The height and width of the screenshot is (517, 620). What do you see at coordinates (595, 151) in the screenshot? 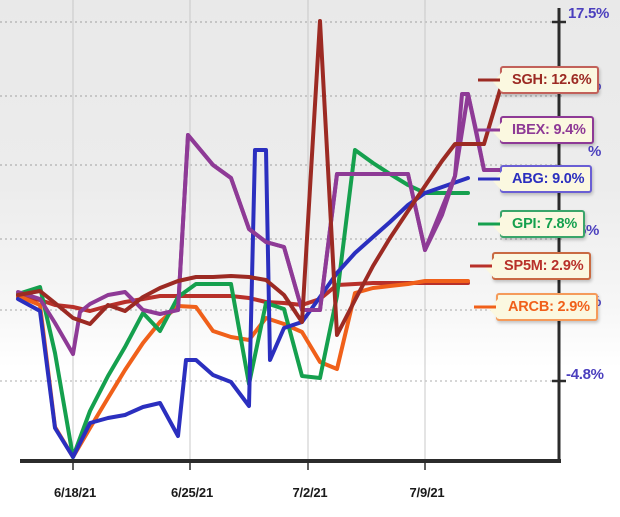
I see `y-axis-label-clipped-2: %` at bounding box center [595, 151].